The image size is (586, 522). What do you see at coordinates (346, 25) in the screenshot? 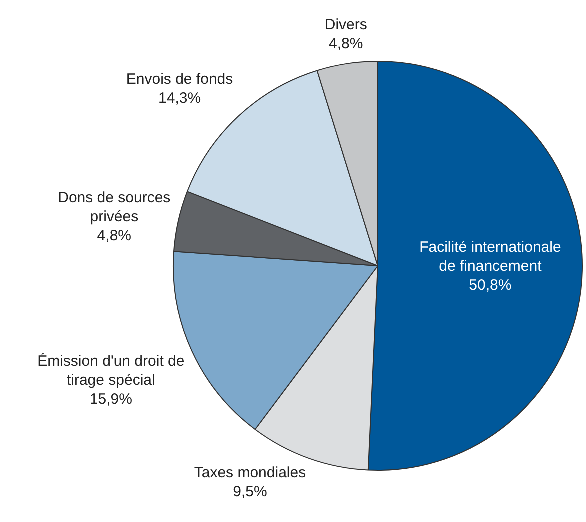
I see `slice-label: Divers` at bounding box center [346, 25].